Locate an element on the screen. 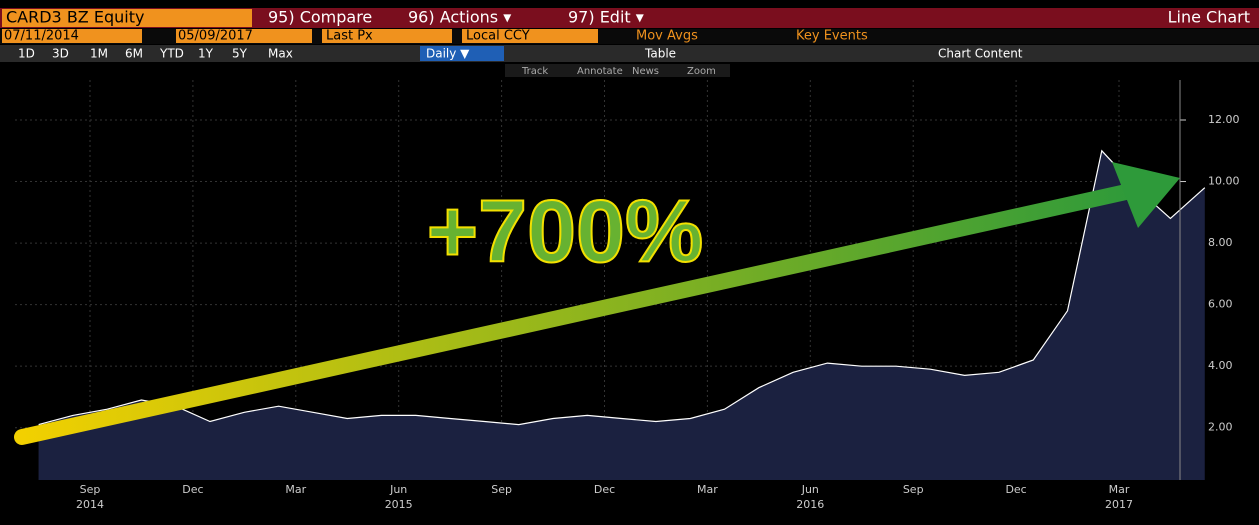 The image size is (1259, 525). y-tick-label: 10.00 is located at coordinates (1224, 181).